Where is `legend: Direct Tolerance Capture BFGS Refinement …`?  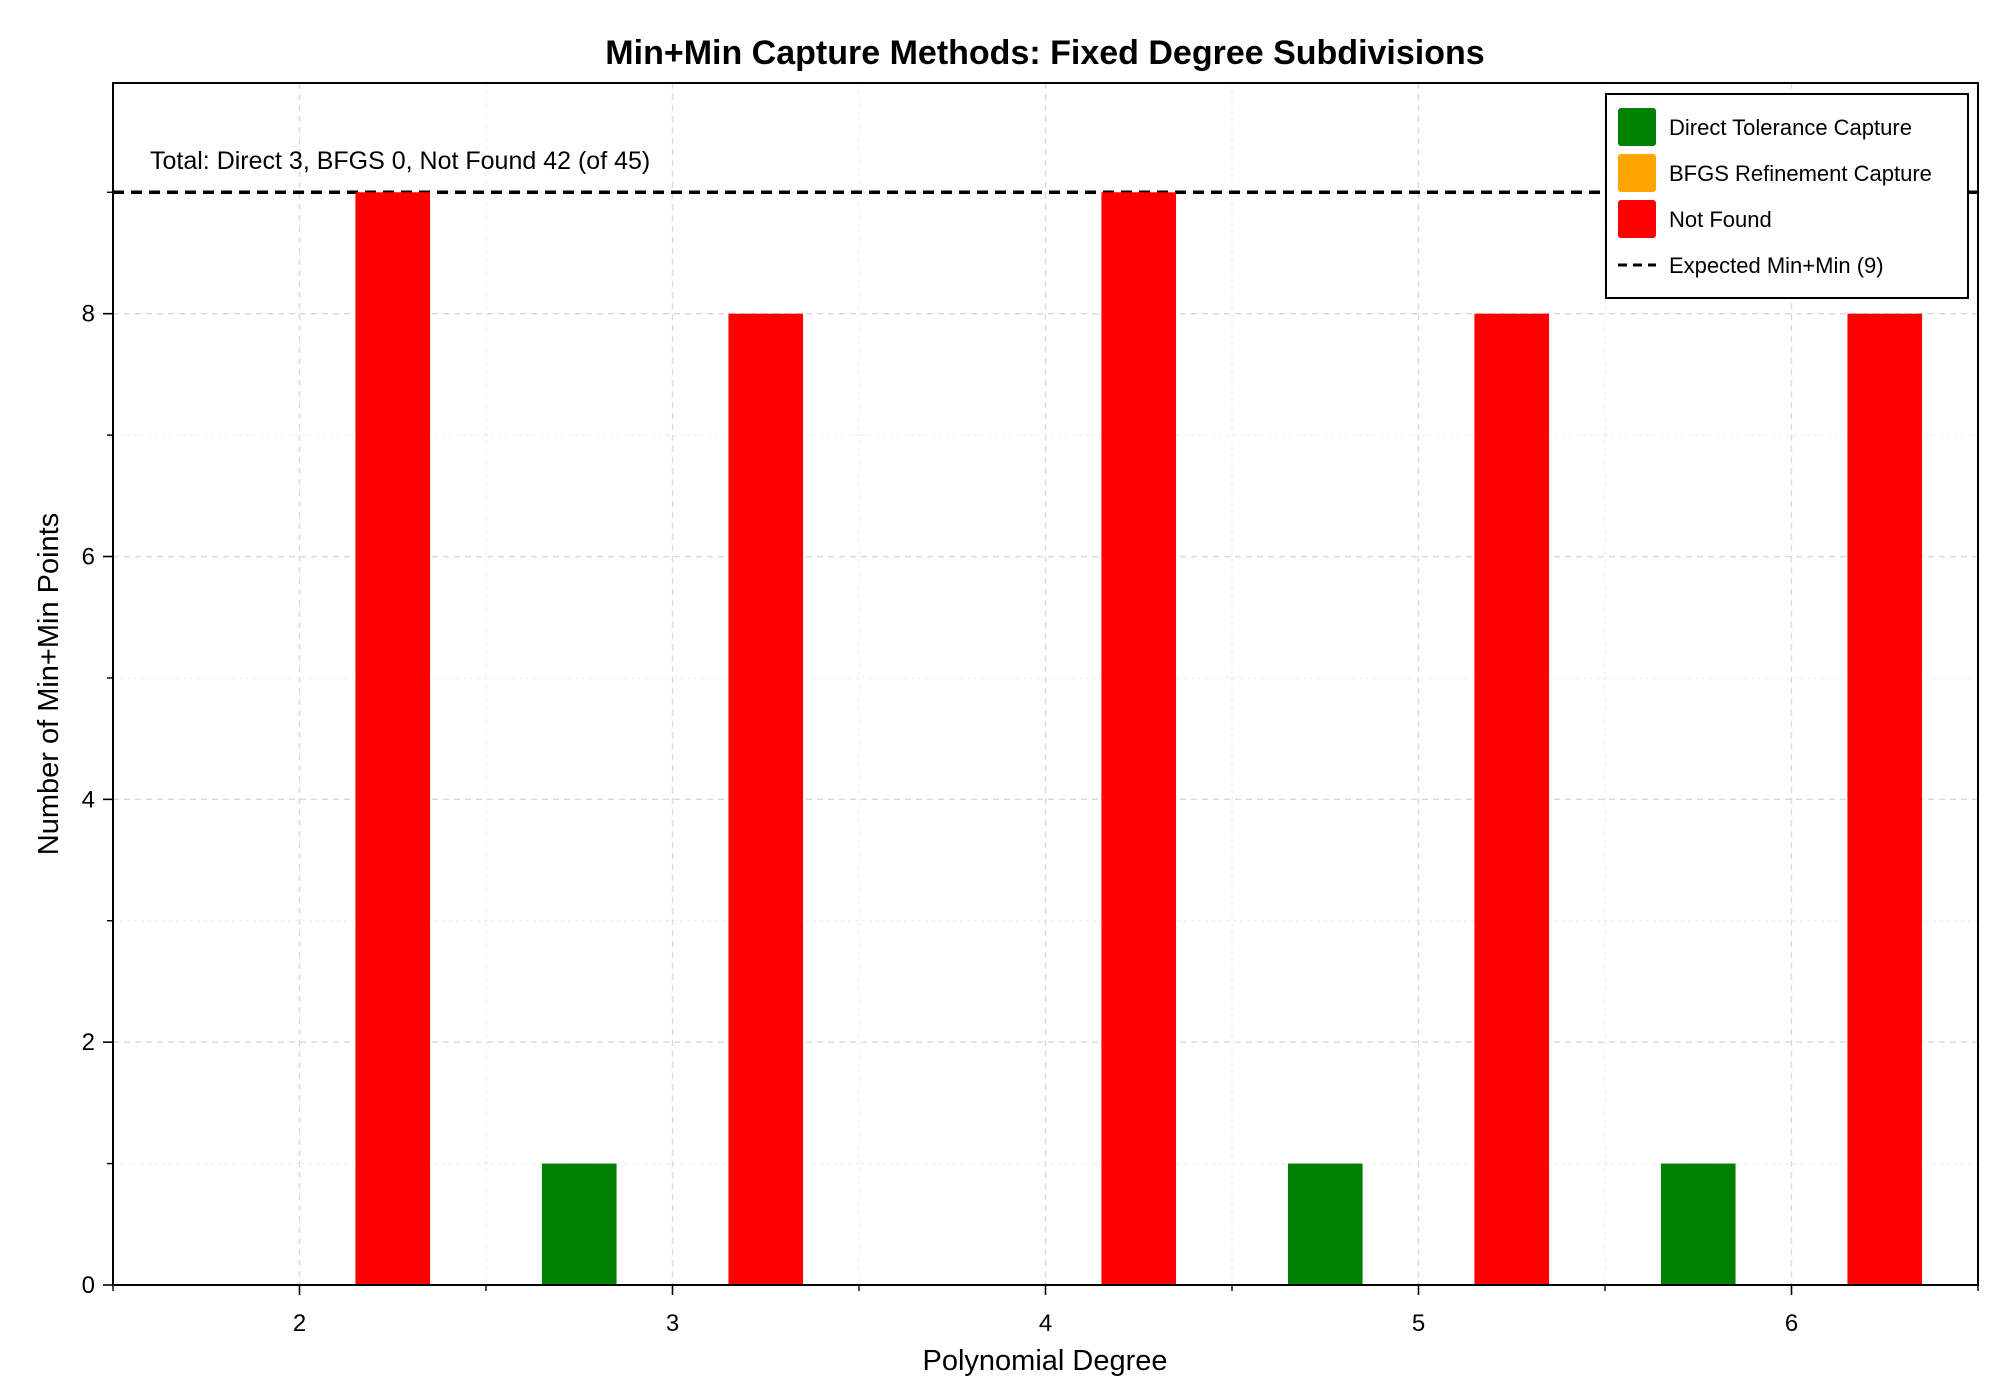 legend: Direct Tolerance Capture BFGS Refinement … is located at coordinates (1787, 196).